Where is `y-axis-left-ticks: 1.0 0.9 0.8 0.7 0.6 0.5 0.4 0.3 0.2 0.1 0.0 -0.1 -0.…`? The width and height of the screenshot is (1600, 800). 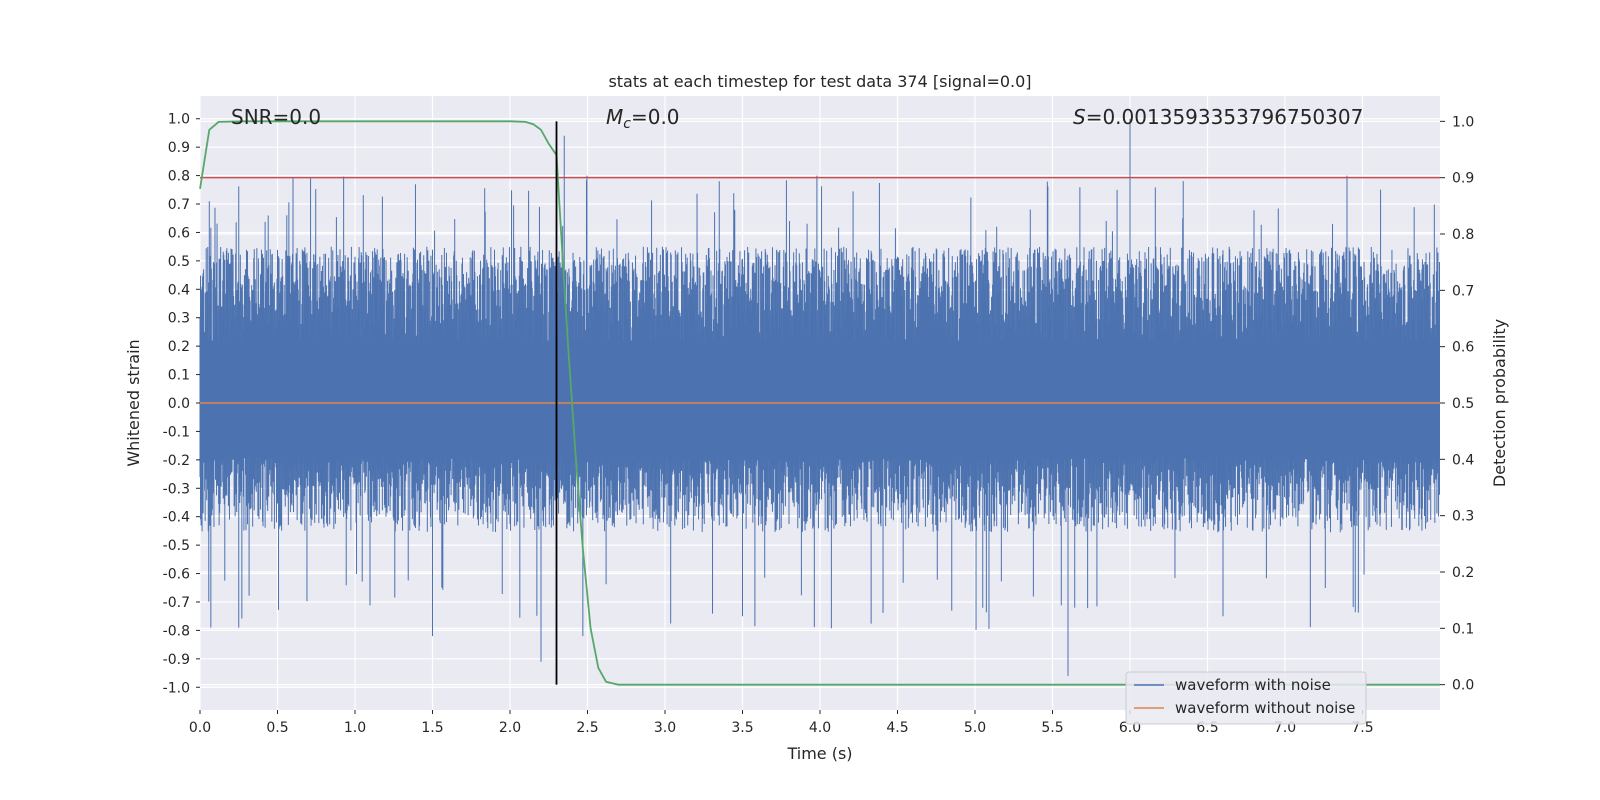
y-axis-left-ticks: 1.0 0.9 0.8 0.7 0.6 0.5 0.4 0.3 0.2 0.1 0.0 -0.1 -0.… is located at coordinates (181, 404).